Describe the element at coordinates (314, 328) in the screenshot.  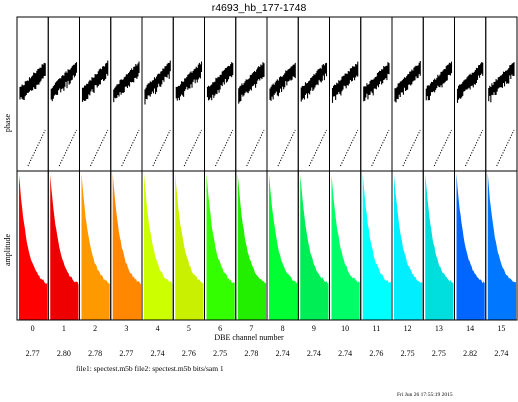
I see `channel-number-label: 9` at that location.